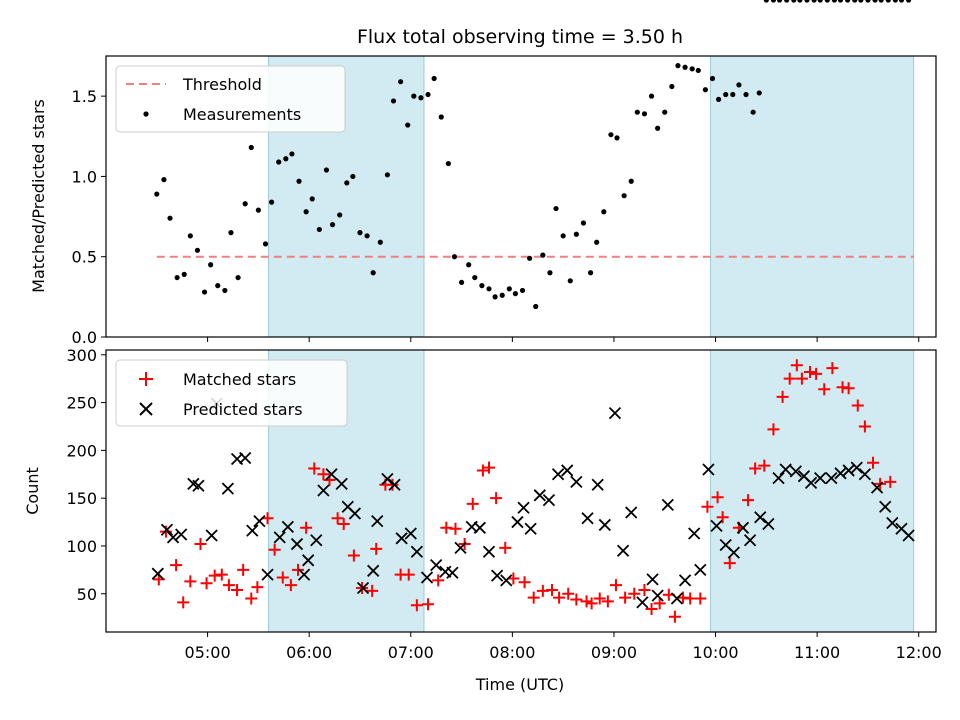 This screenshot has height=720, width=960. Describe the element at coordinates (239, 379) in the screenshot. I see `matched-stars-legend-label: Matched stars` at that location.